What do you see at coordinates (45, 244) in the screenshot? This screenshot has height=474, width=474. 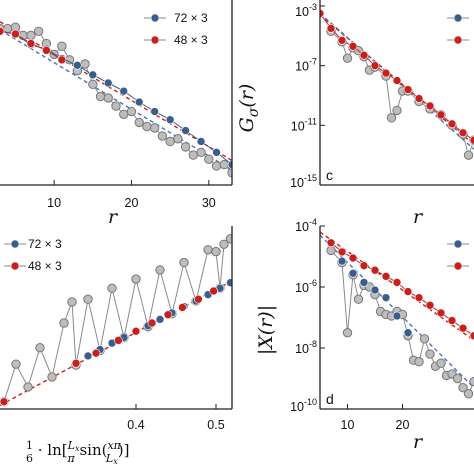 I see `legend-label: 72 × 3` at bounding box center [45, 244].